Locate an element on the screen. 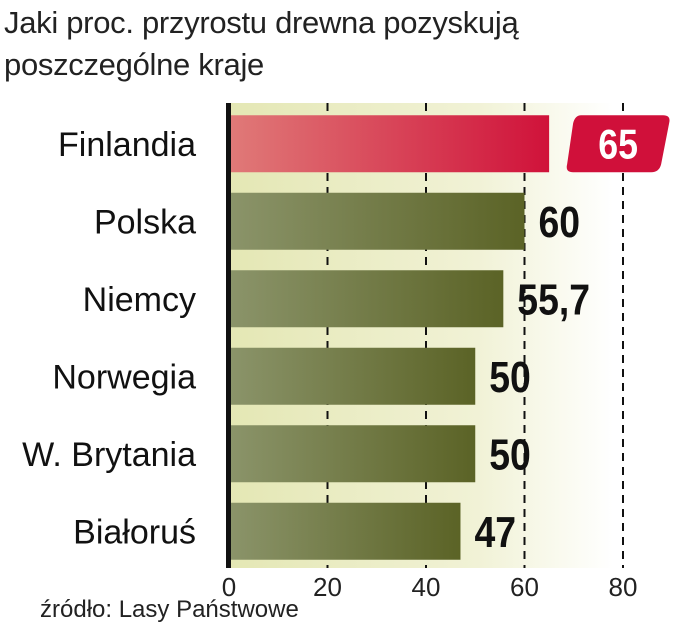 Image resolution: width=681 pixels, height=640 pixels. category-label: Finlandia is located at coordinates (127, 145).